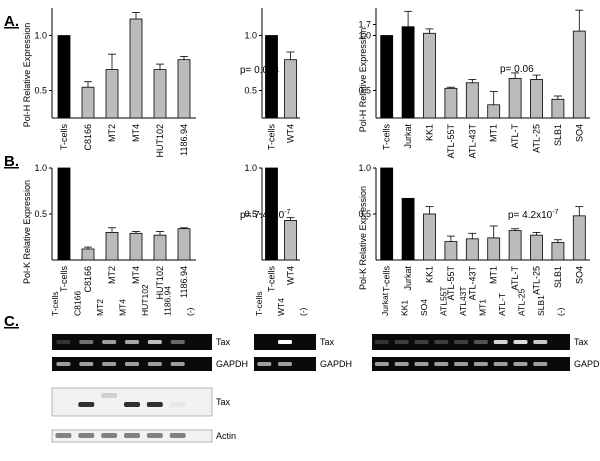 Image resolution: width=600 pixels, height=461 pixels. I want to click on category-label: WT4, so click(291, 133).